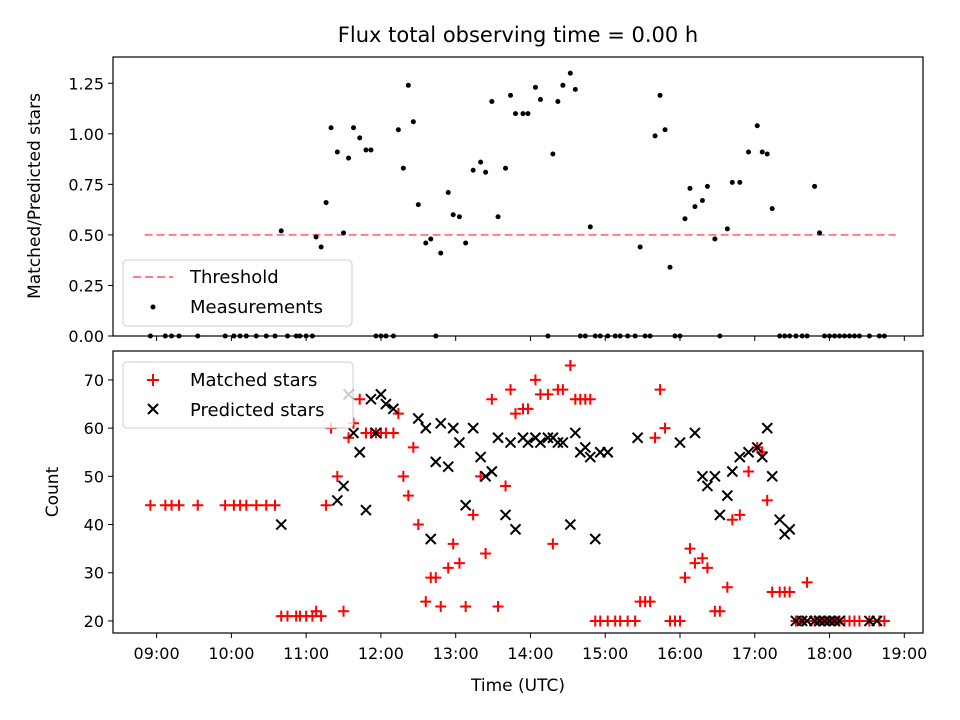 The width and height of the screenshot is (960, 720). I want to click on bottom-x-tick-label: 13:00, so click(456, 653).